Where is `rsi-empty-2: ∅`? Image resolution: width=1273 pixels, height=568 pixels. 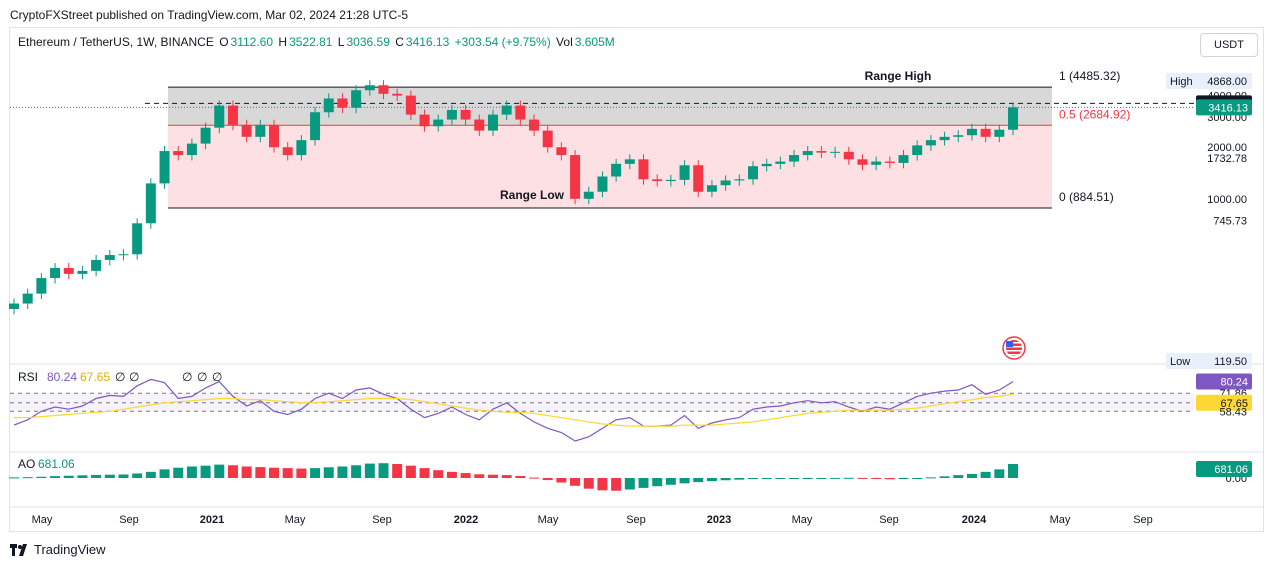
rsi-empty-2: ∅ is located at coordinates (134, 377).